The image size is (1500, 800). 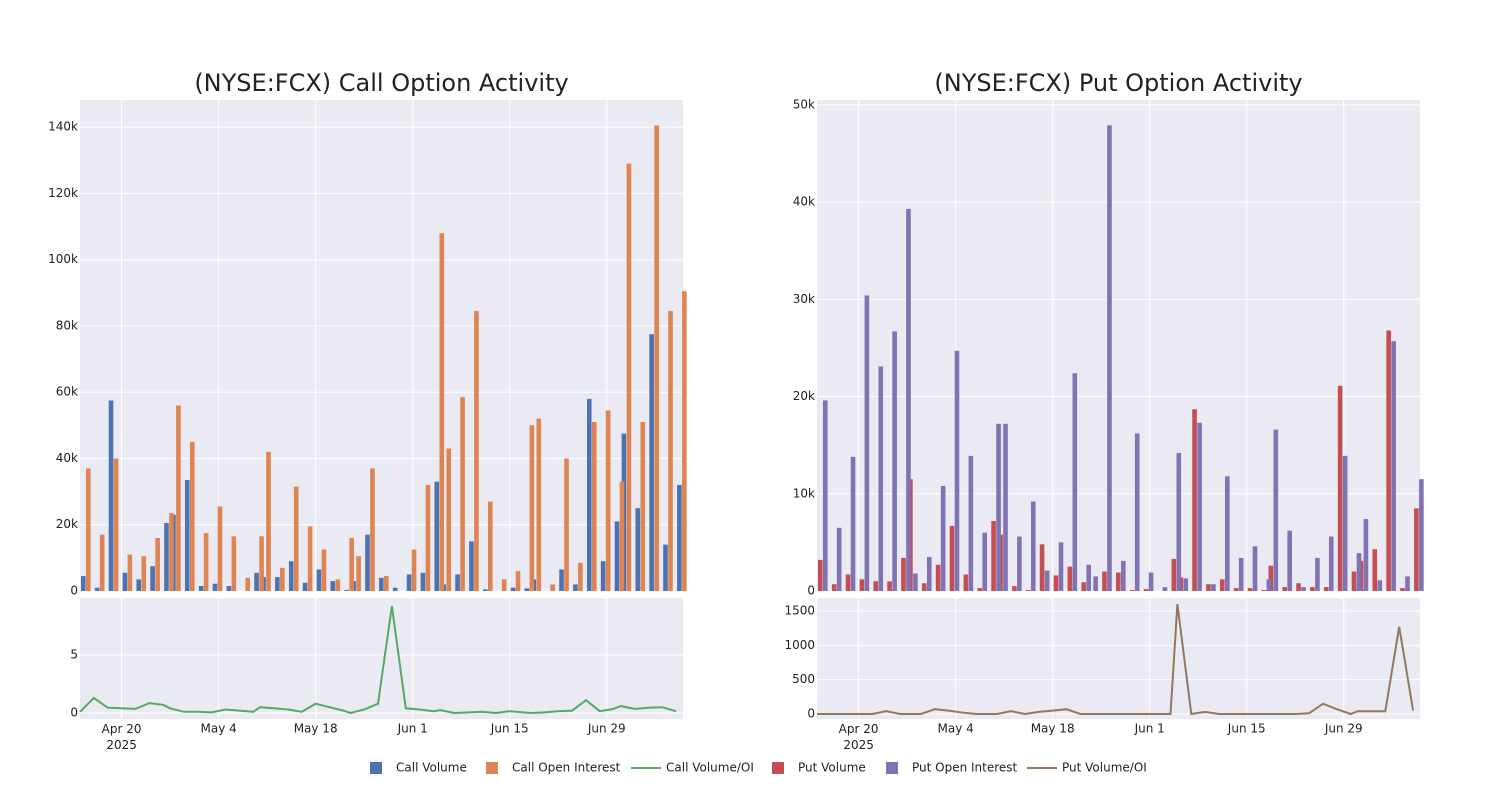 What do you see at coordinates (376, 768) in the screenshot?
I see `legend-swatch` at bounding box center [376, 768].